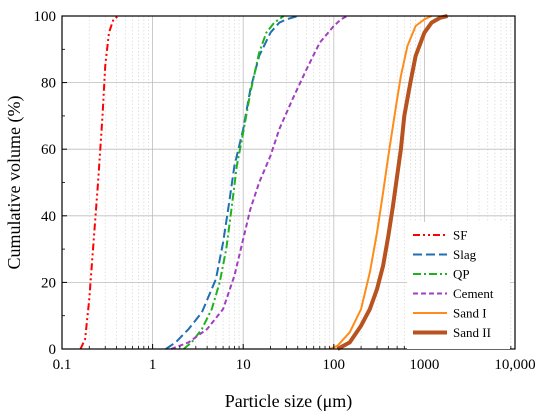 Image resolution: width=550 pixels, height=418 pixels. I want to click on y-axis-title: Cumulative volume (%), so click(14, 183).